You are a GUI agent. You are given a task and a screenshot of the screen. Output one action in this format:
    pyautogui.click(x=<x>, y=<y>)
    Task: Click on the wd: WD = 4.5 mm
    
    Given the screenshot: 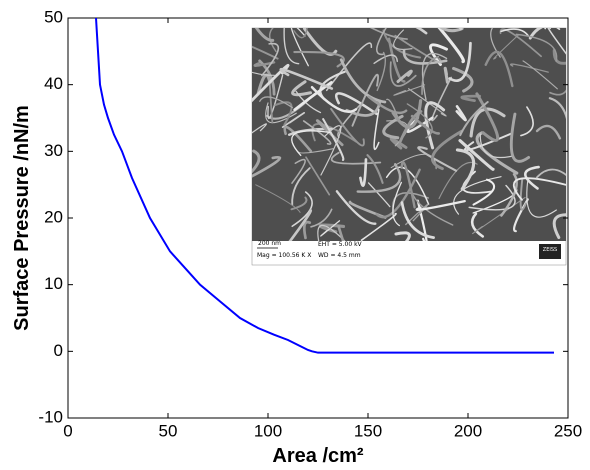 What is the action you would take?
    pyautogui.click(x=339, y=255)
    